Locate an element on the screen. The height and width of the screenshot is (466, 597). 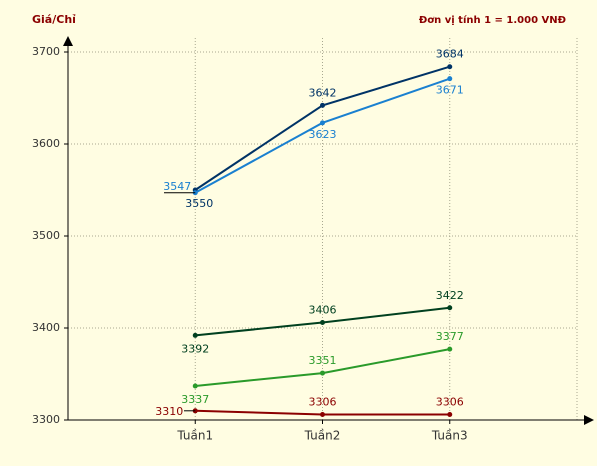
x-tick-label: Tuần1 is located at coordinates (194, 436).